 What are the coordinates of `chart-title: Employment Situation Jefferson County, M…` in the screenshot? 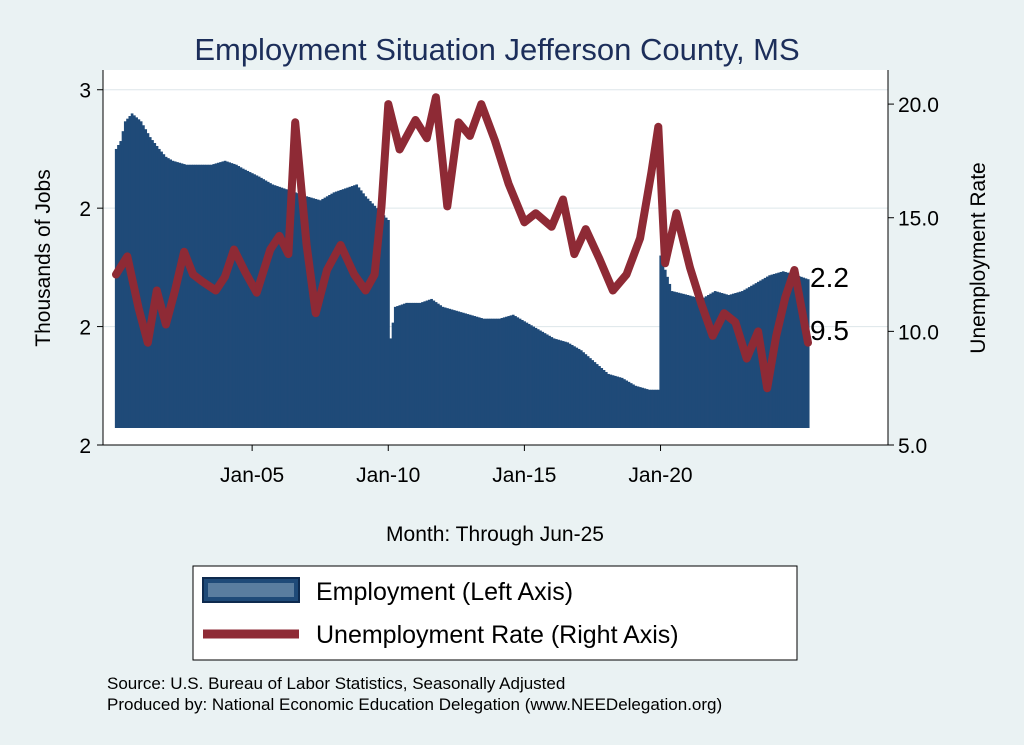 It's located at (496, 49).